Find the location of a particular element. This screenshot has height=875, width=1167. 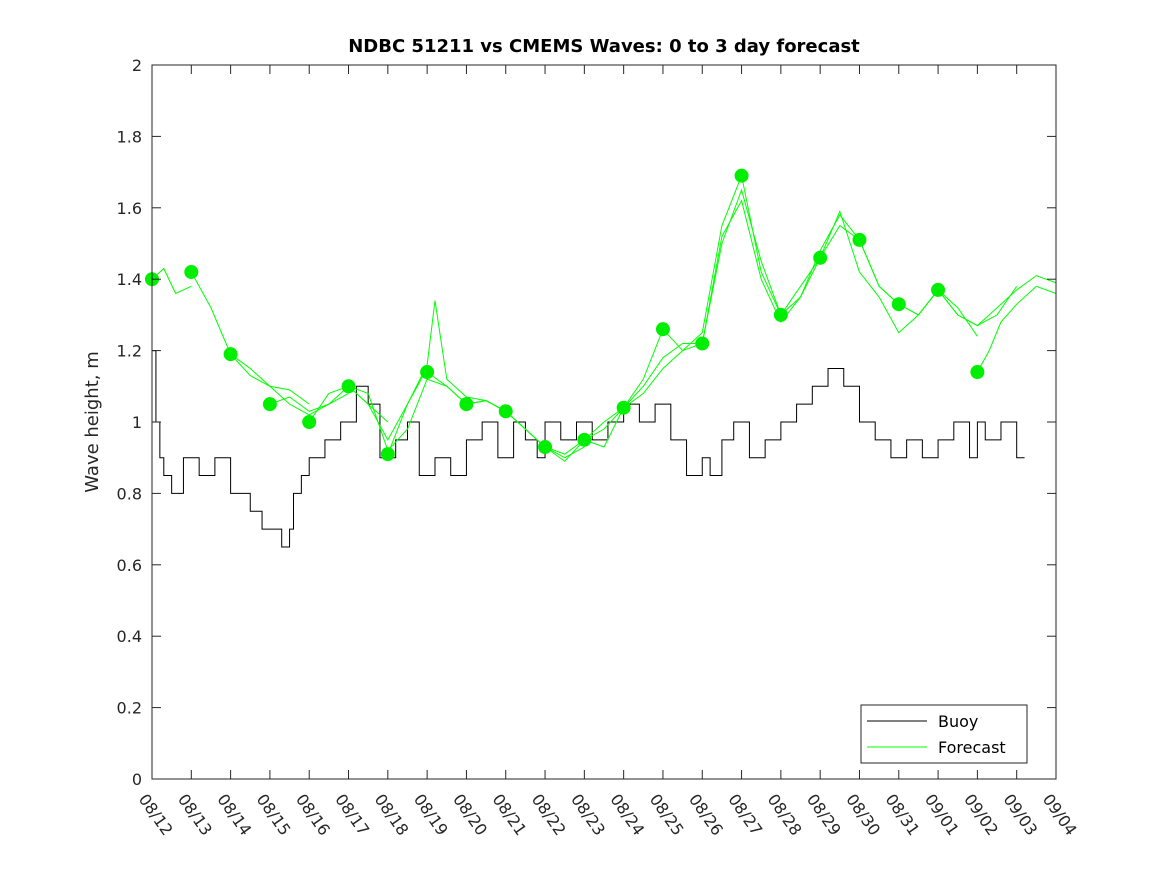

legend: Buoy Forecast is located at coordinates (944, 734).